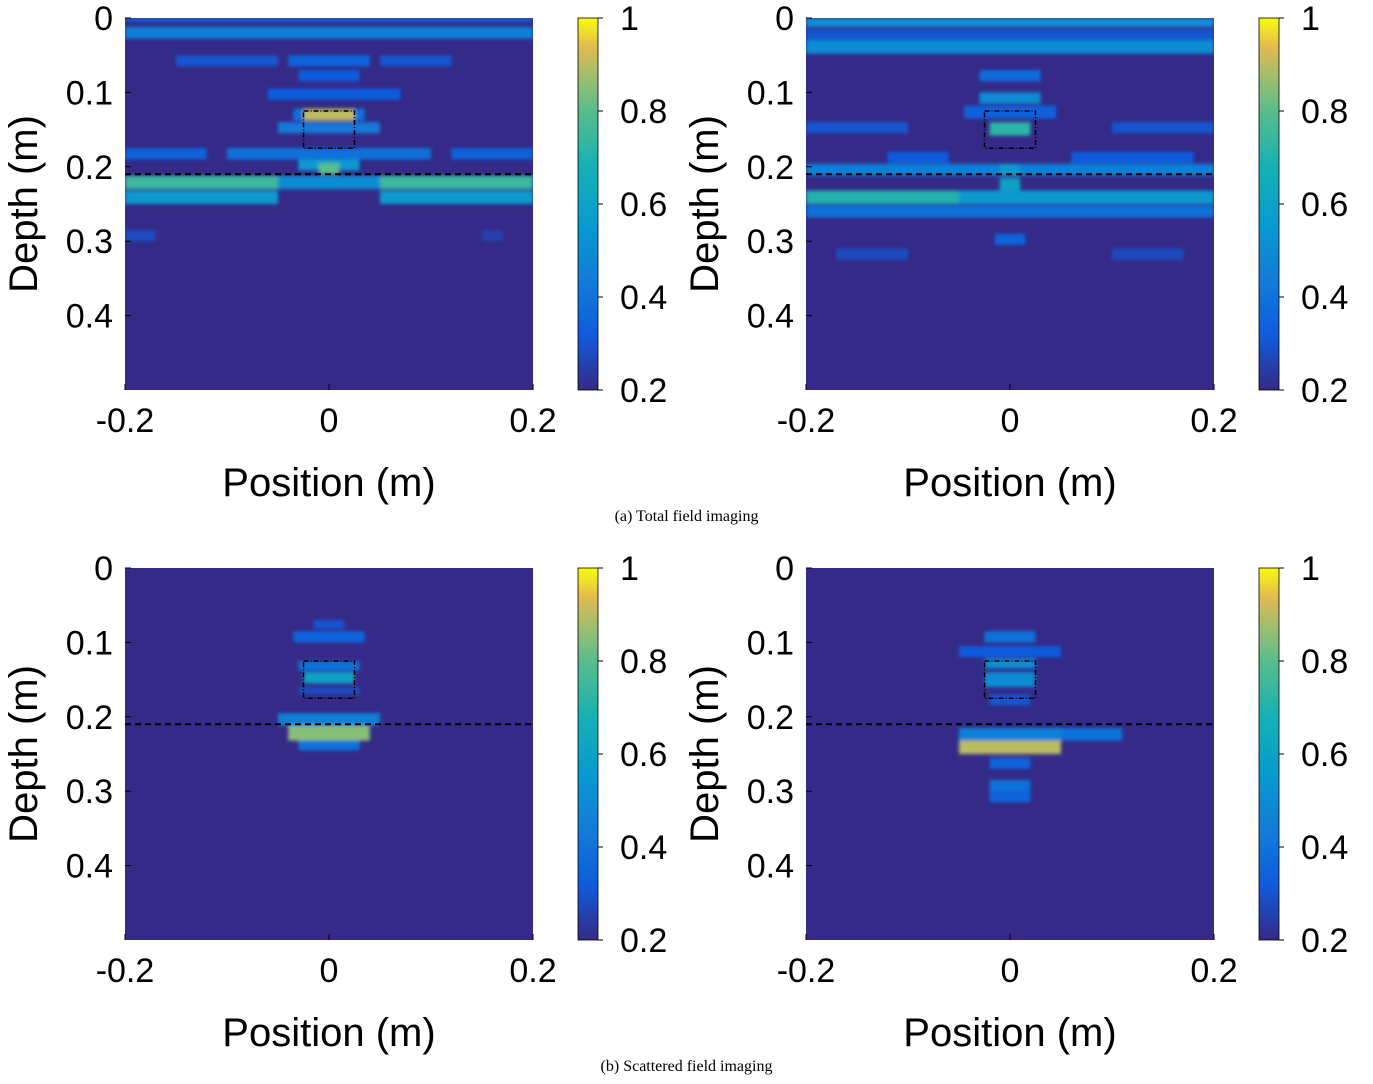 Image resolution: width=1373 pixels, height=1084 pixels. Describe the element at coordinates (686, 516) in the screenshot. I see `caption-a: (a) Total field imaging` at that location.